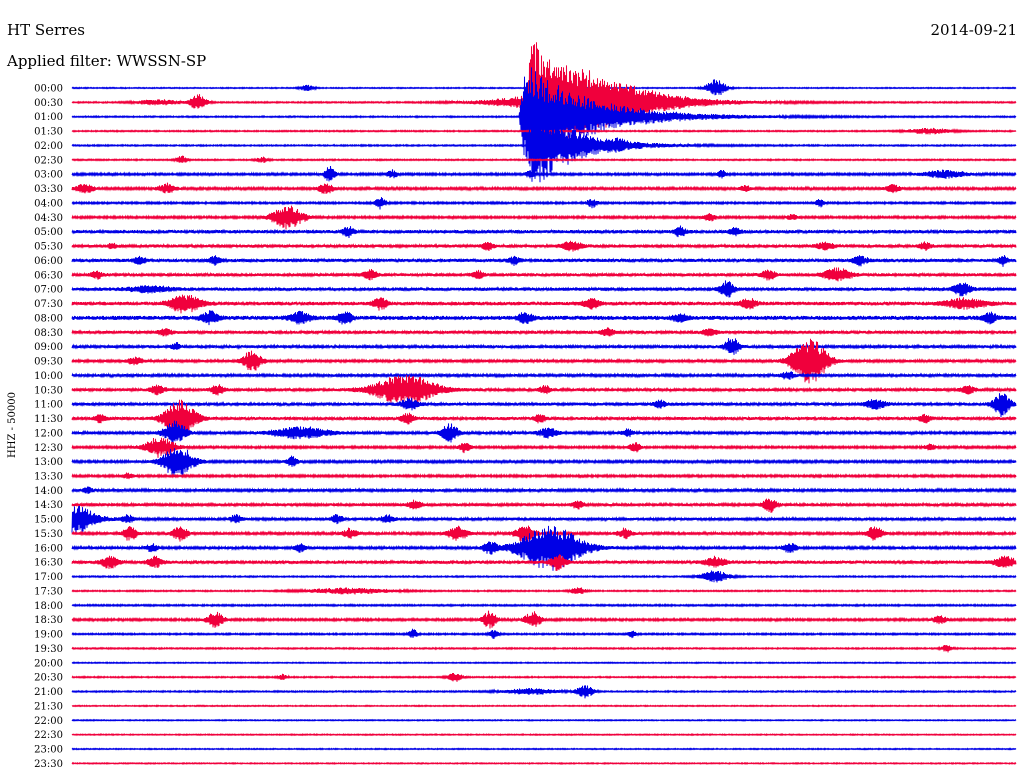 The image size is (1024, 780). What do you see at coordinates (48, 534) in the screenshot?
I see `time-label: 15:30` at bounding box center [48, 534].